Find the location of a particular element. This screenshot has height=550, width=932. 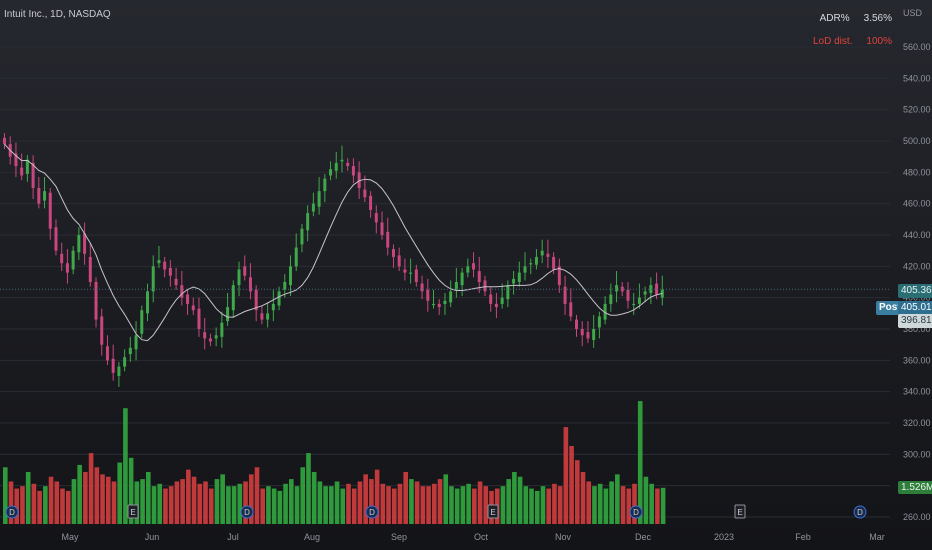

price-axis-label: 560.00 is located at coordinates (917, 47).